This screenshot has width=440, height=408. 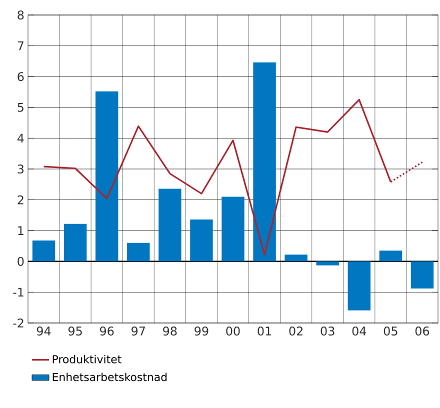 What do you see at coordinates (21, 107) in the screenshot?
I see `y-tick-label: 5` at bounding box center [21, 107].